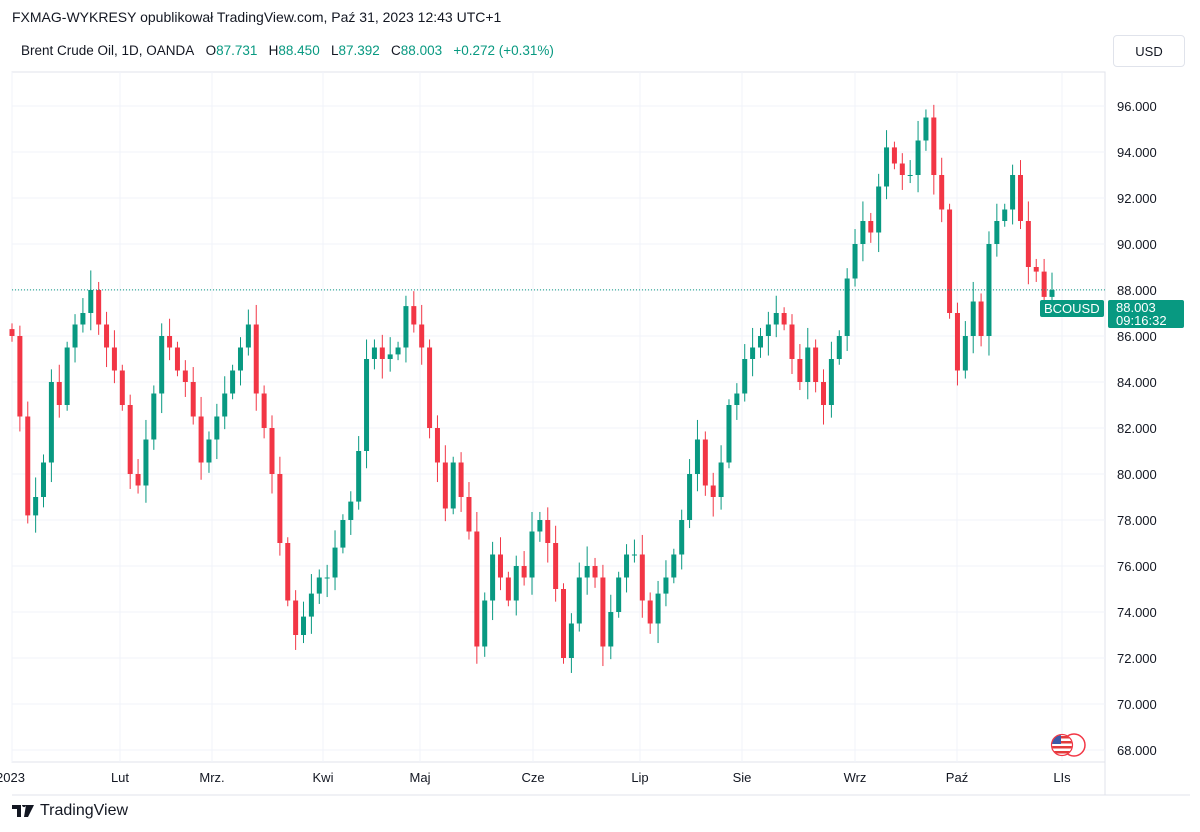 Image resolution: width=1200 pixels, height=832 pixels. What do you see at coordinates (334, 50) in the screenshot?
I see `low-label: L` at bounding box center [334, 50].